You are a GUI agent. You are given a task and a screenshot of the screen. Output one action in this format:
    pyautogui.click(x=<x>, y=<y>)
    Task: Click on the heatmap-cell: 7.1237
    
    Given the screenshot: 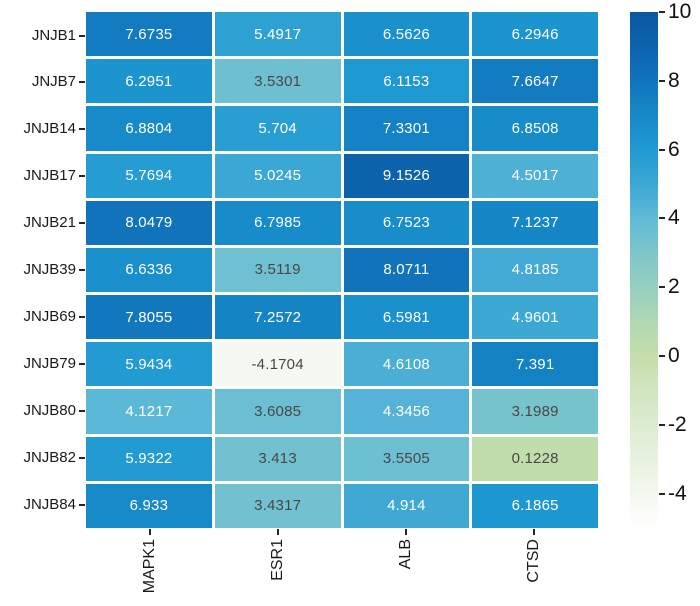 What is the action you would take?
    pyautogui.click(x=535, y=222)
    